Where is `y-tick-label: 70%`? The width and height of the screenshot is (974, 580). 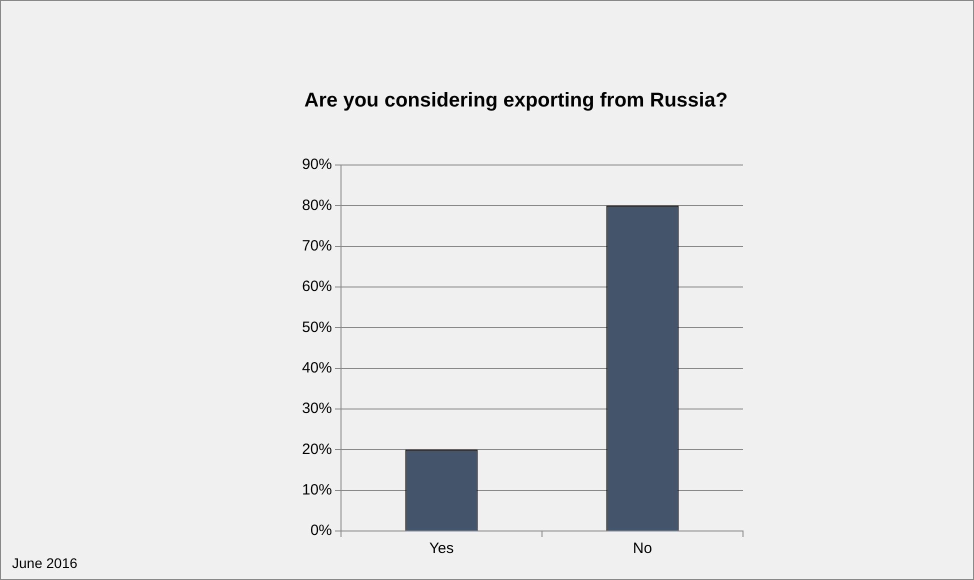 y-tick-label: 70% is located at coordinates (317, 245).